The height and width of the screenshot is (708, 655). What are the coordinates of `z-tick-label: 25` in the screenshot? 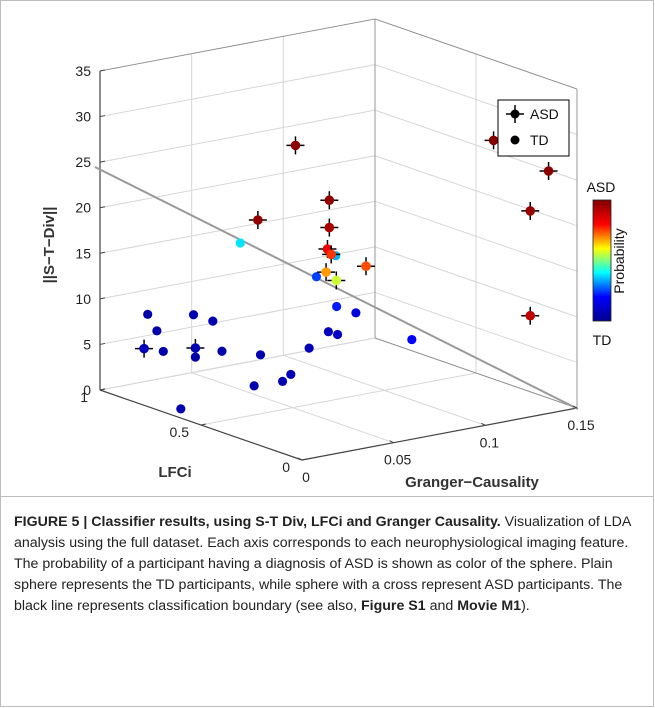 It's located at (83, 162).